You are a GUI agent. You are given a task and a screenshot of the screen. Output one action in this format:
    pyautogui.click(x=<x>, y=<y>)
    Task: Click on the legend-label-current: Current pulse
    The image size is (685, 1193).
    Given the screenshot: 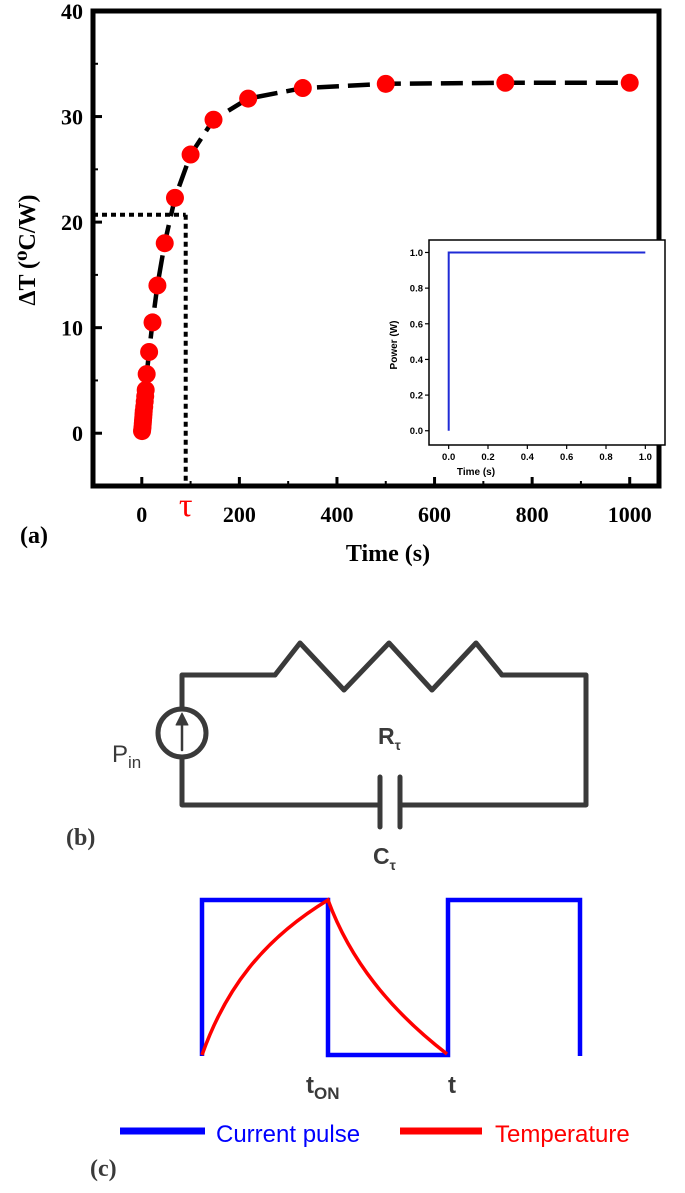 What is the action you would take?
    pyautogui.click(x=288, y=1134)
    